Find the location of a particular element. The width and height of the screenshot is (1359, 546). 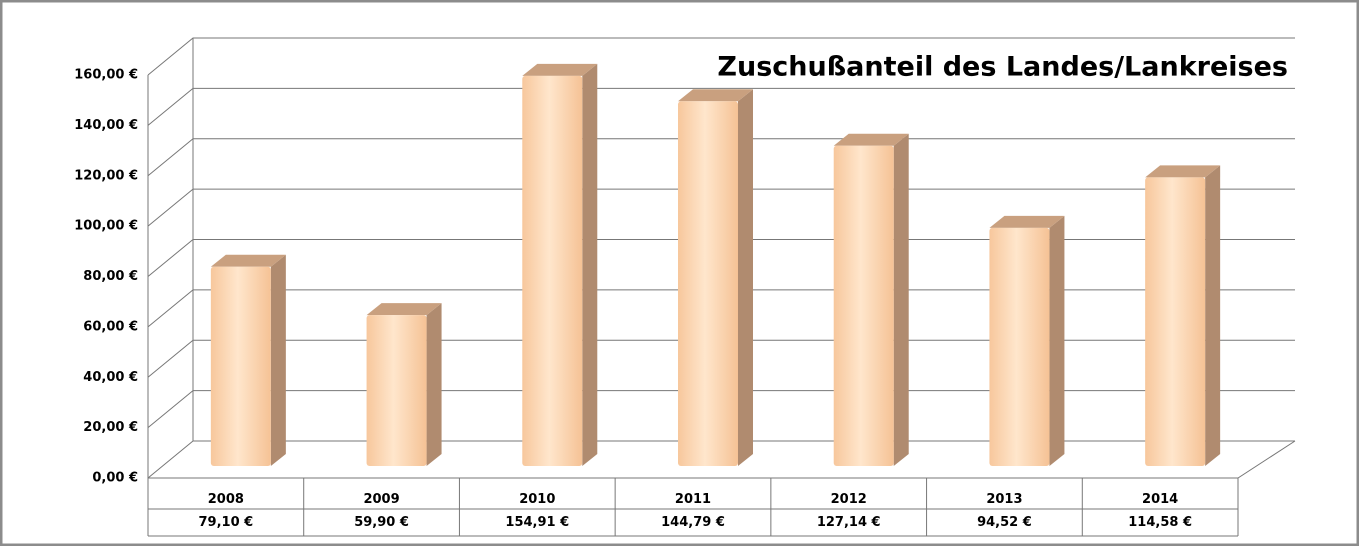

y-tick-label: 20,00 € is located at coordinates (110, 427).